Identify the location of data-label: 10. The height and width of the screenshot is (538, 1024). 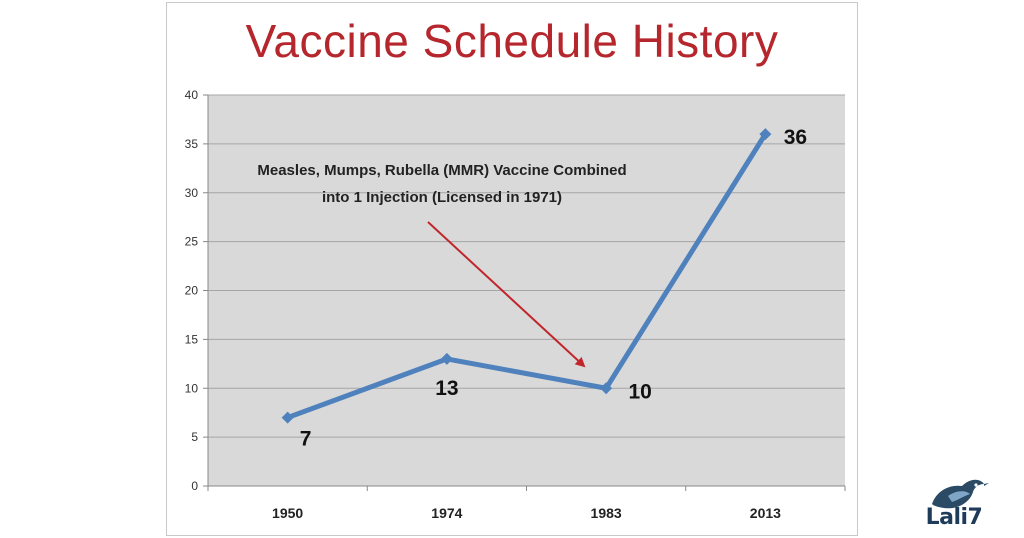
(639, 391).